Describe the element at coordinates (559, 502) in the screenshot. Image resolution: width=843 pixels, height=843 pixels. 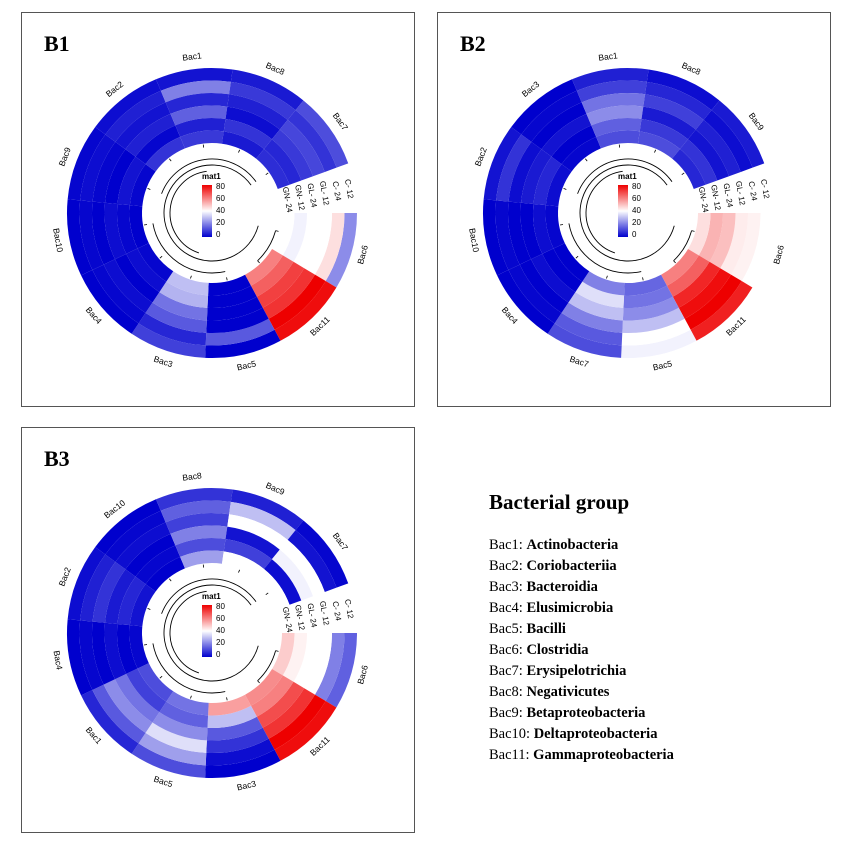
I see `legend-title: Bacterial group` at that location.